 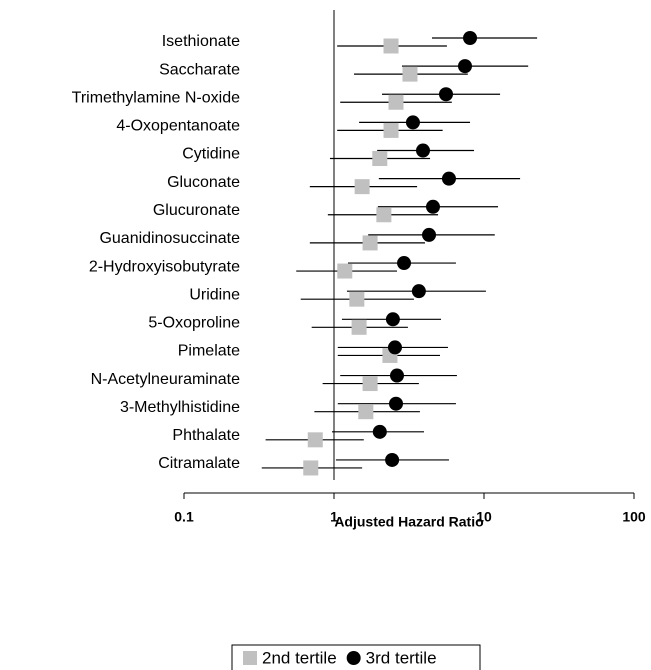 I want to click on y-tick-label: Saccharate, so click(x=199, y=69).